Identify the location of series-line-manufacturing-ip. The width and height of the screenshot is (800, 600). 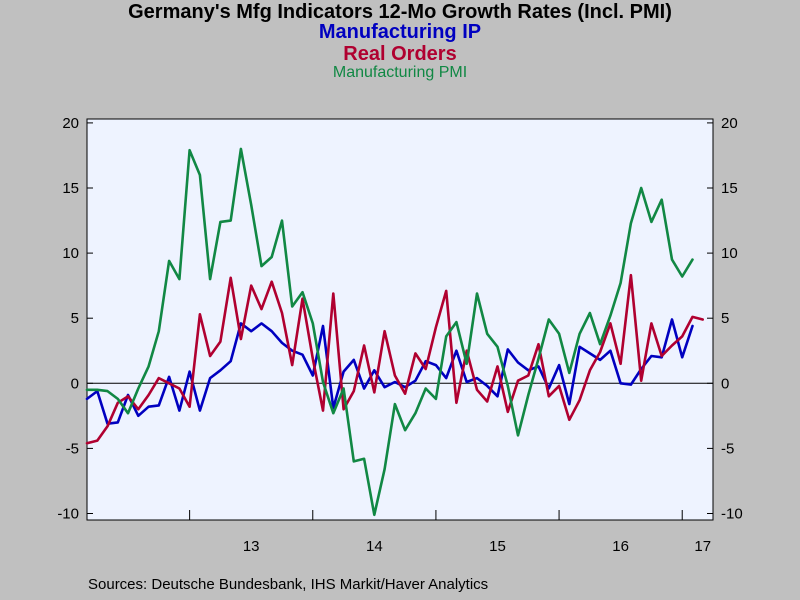
(389, 372).